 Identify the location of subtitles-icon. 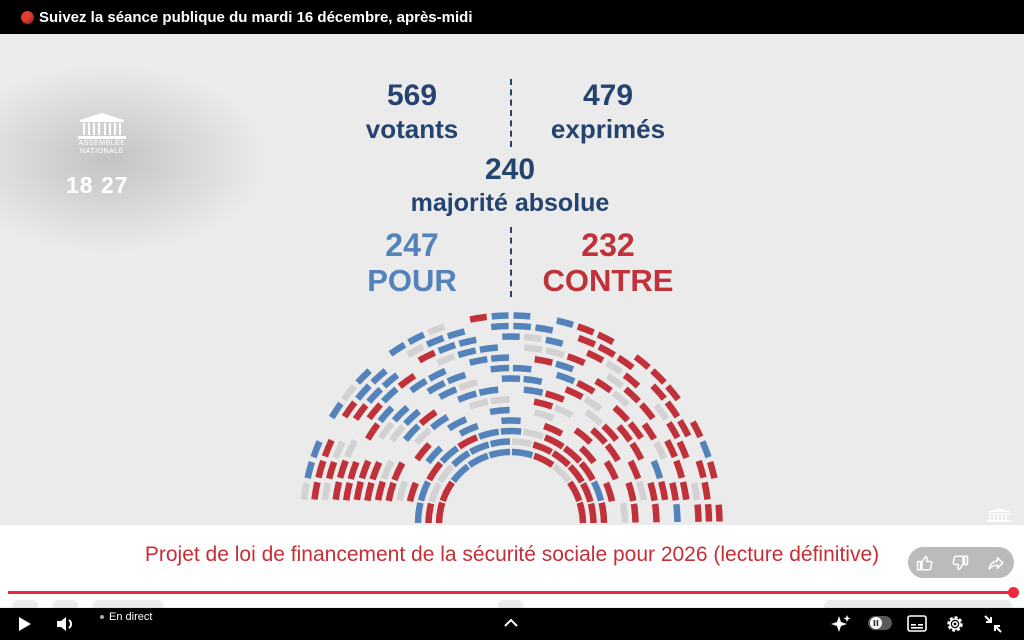
(917, 623).